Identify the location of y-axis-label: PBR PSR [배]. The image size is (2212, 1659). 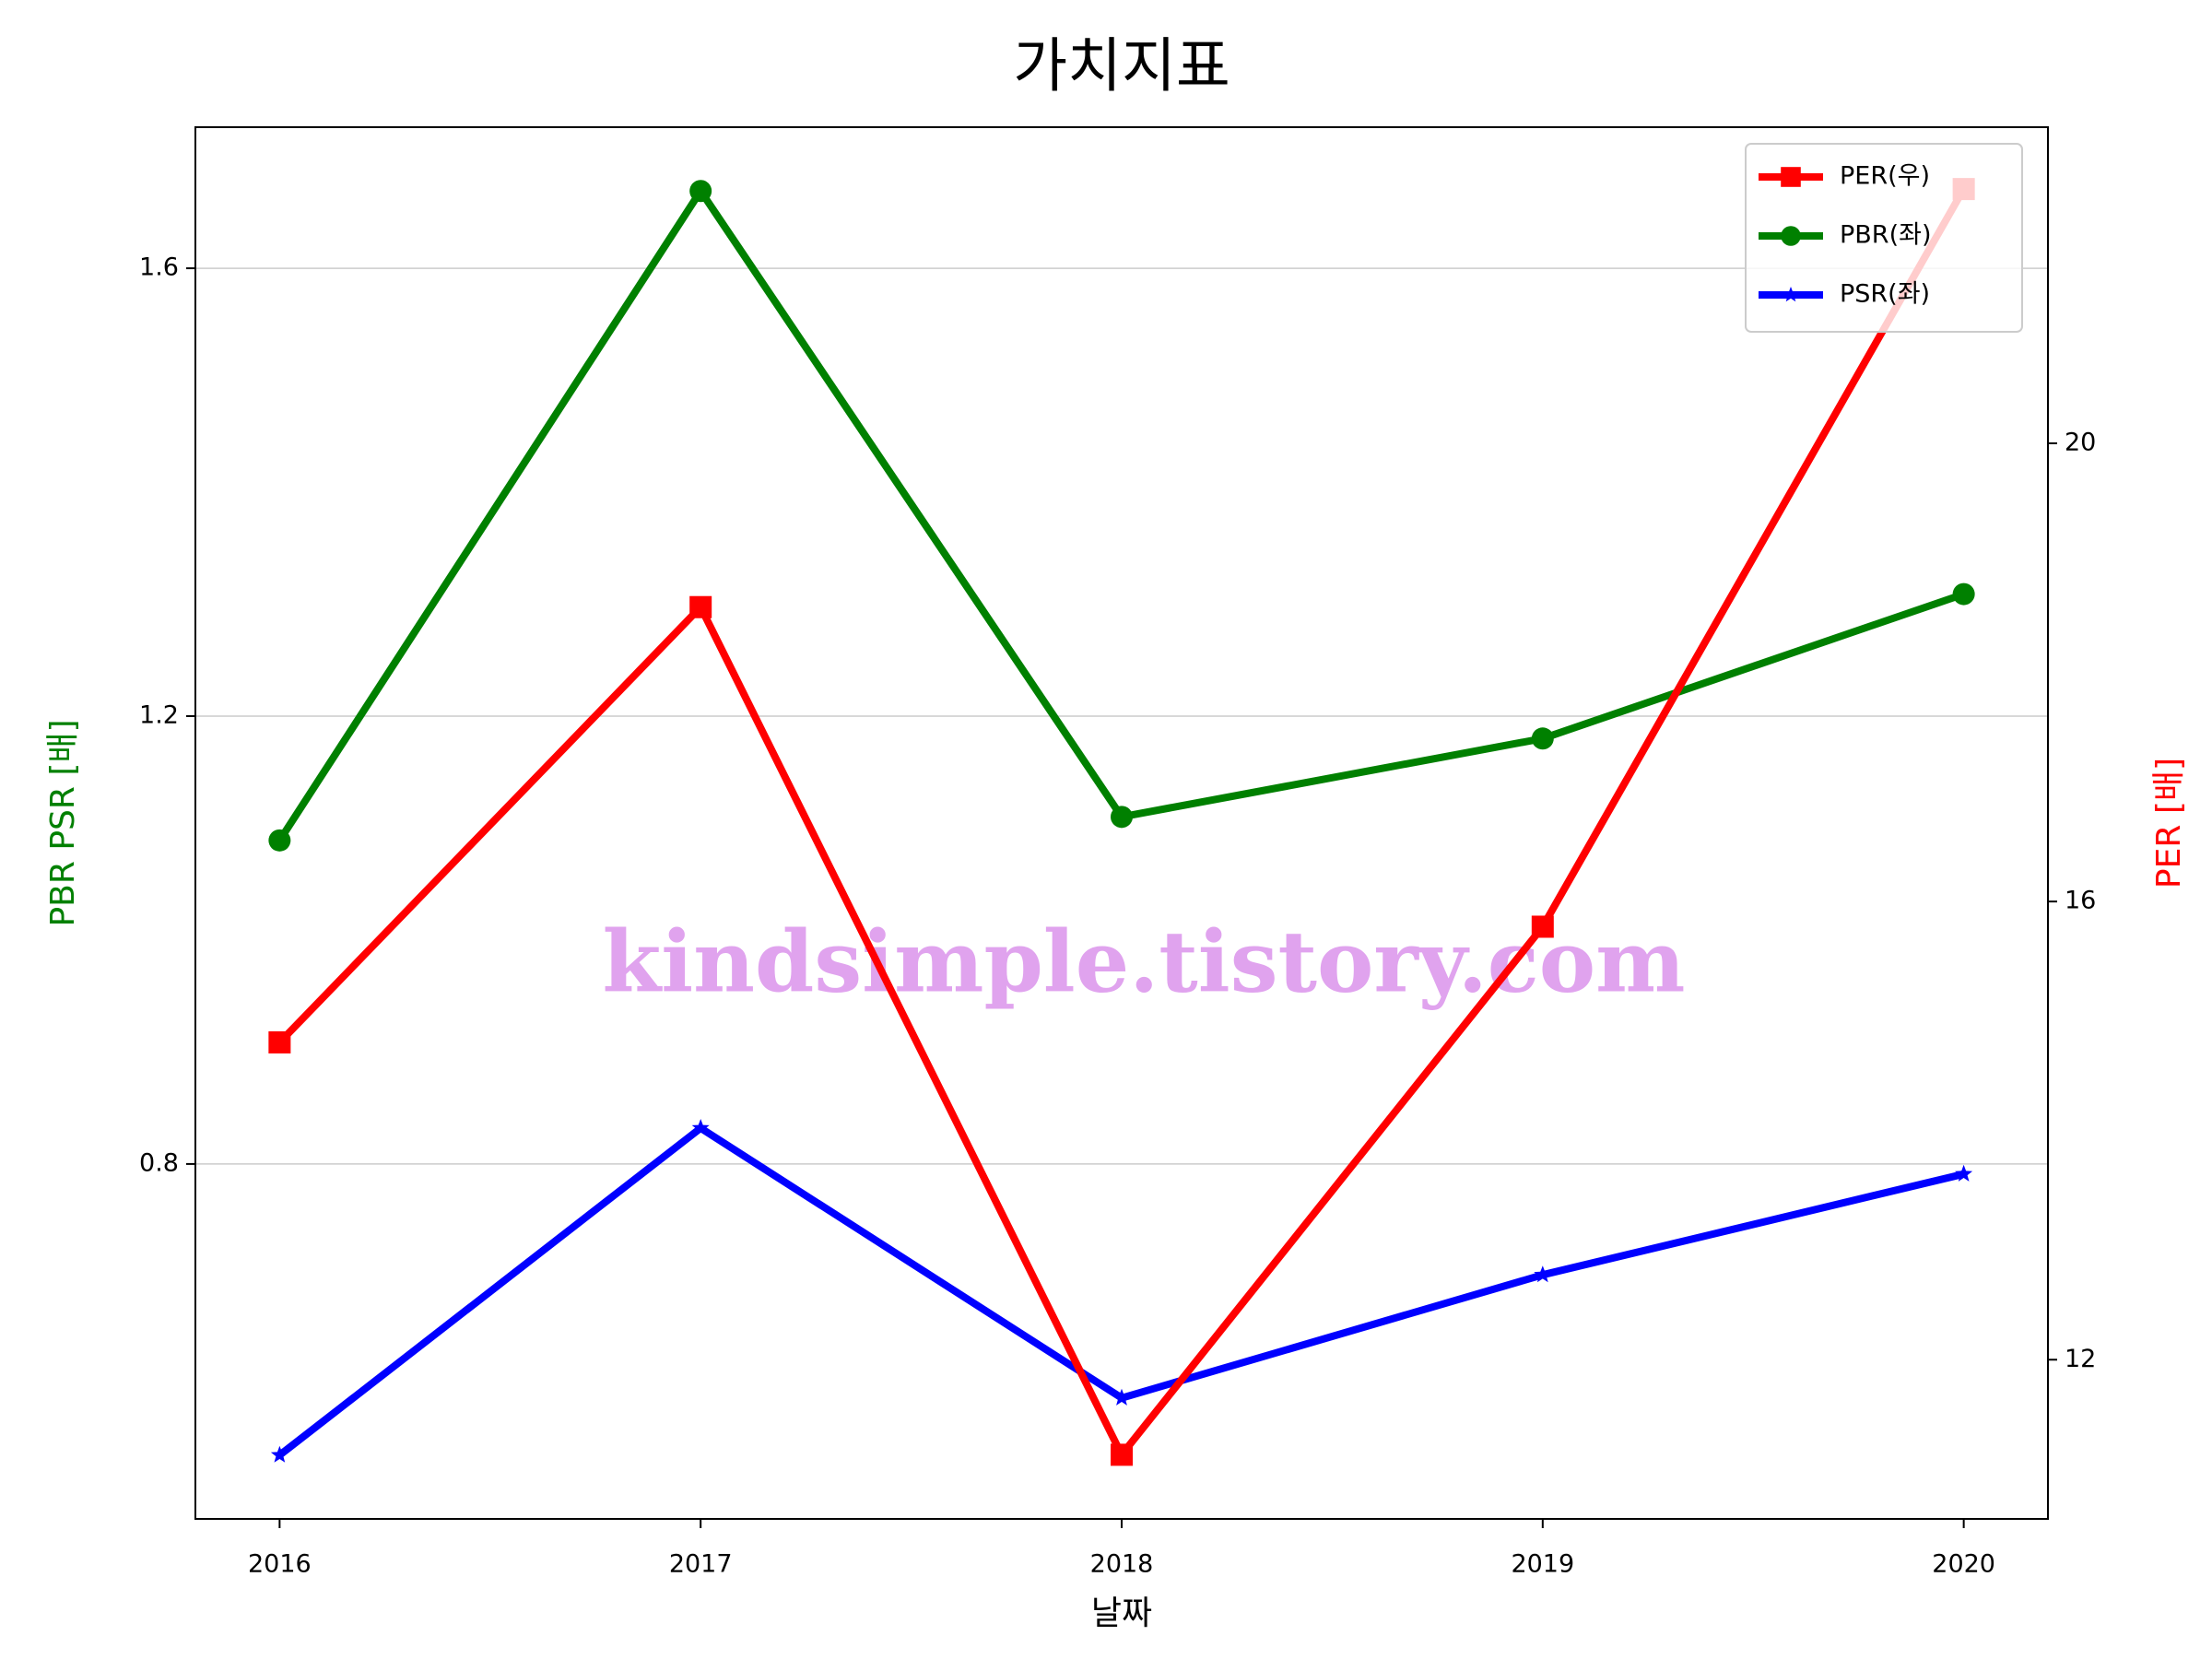
(63, 822).